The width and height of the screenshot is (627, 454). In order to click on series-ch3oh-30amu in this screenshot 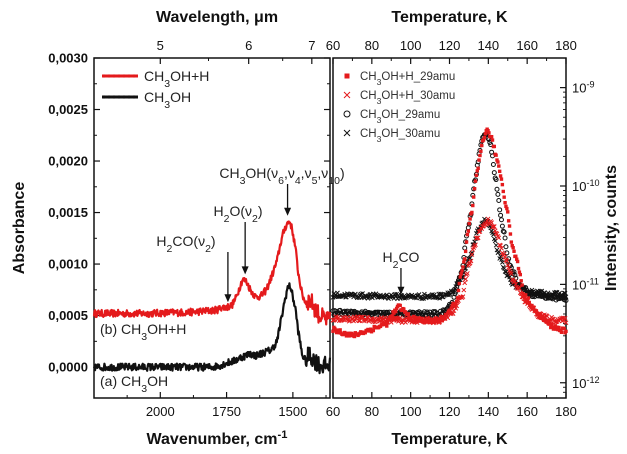, I will do `click(449, 259)`.